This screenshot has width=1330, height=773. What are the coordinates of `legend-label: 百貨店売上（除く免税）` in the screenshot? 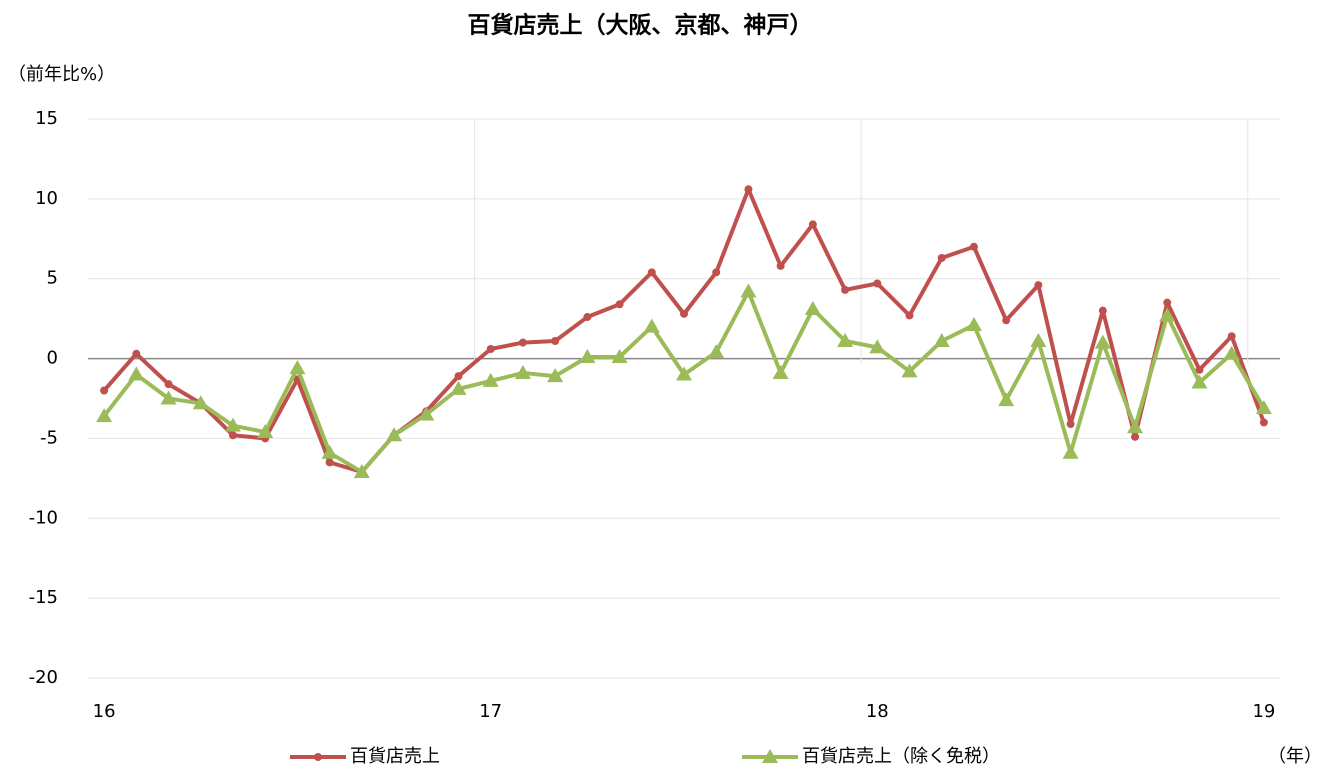 It's located at (901, 756).